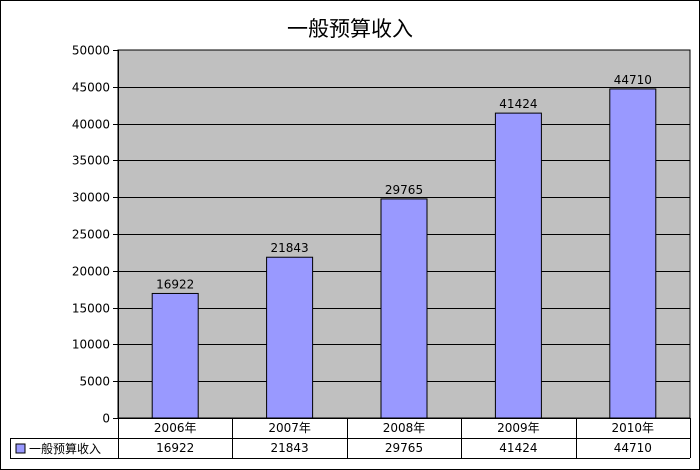  Describe the element at coordinates (91, 51) in the screenshot. I see `y-tick-label: 50000` at that location.